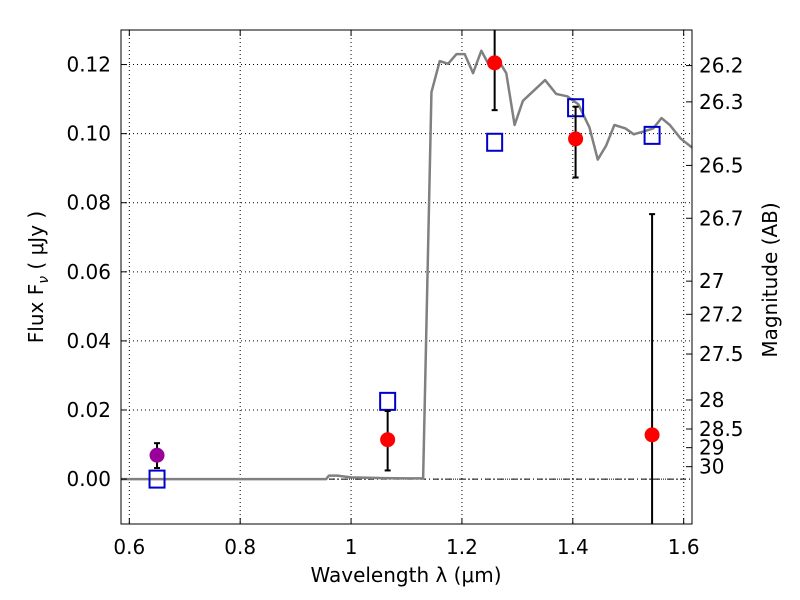  I want to click on y2-tick-label: 27.5, so click(721, 354).